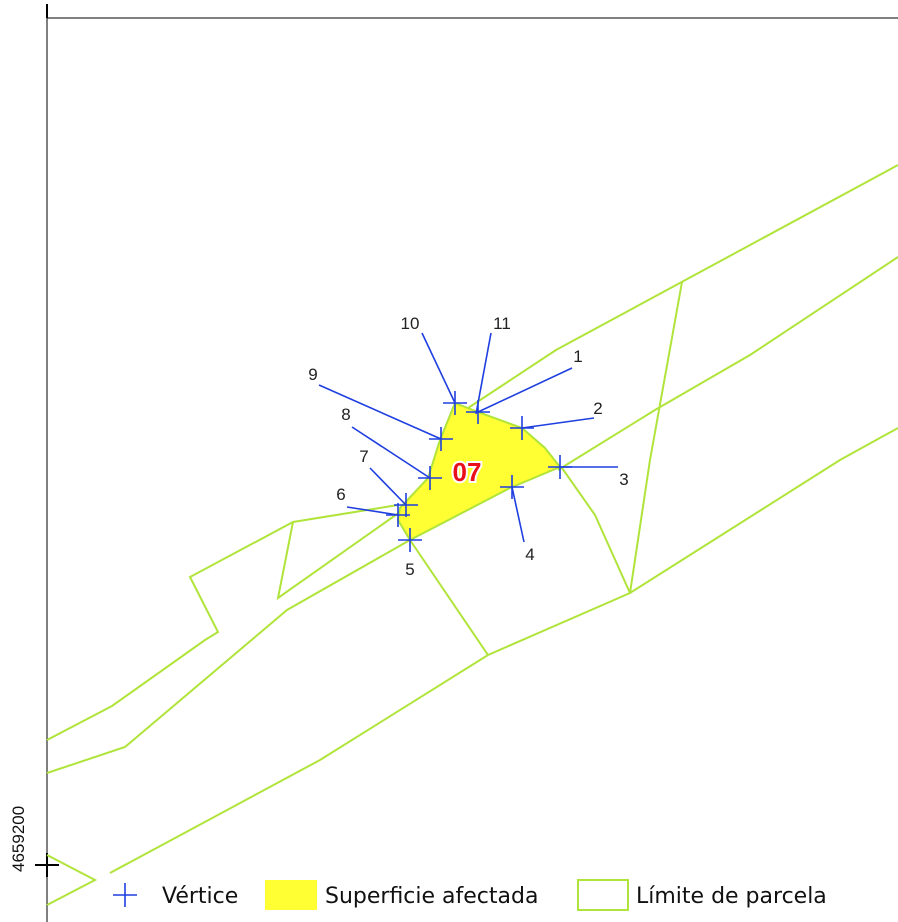 The height and width of the screenshot is (922, 898). What do you see at coordinates (623, 479) in the screenshot?
I see `vertex-label: 3` at bounding box center [623, 479].